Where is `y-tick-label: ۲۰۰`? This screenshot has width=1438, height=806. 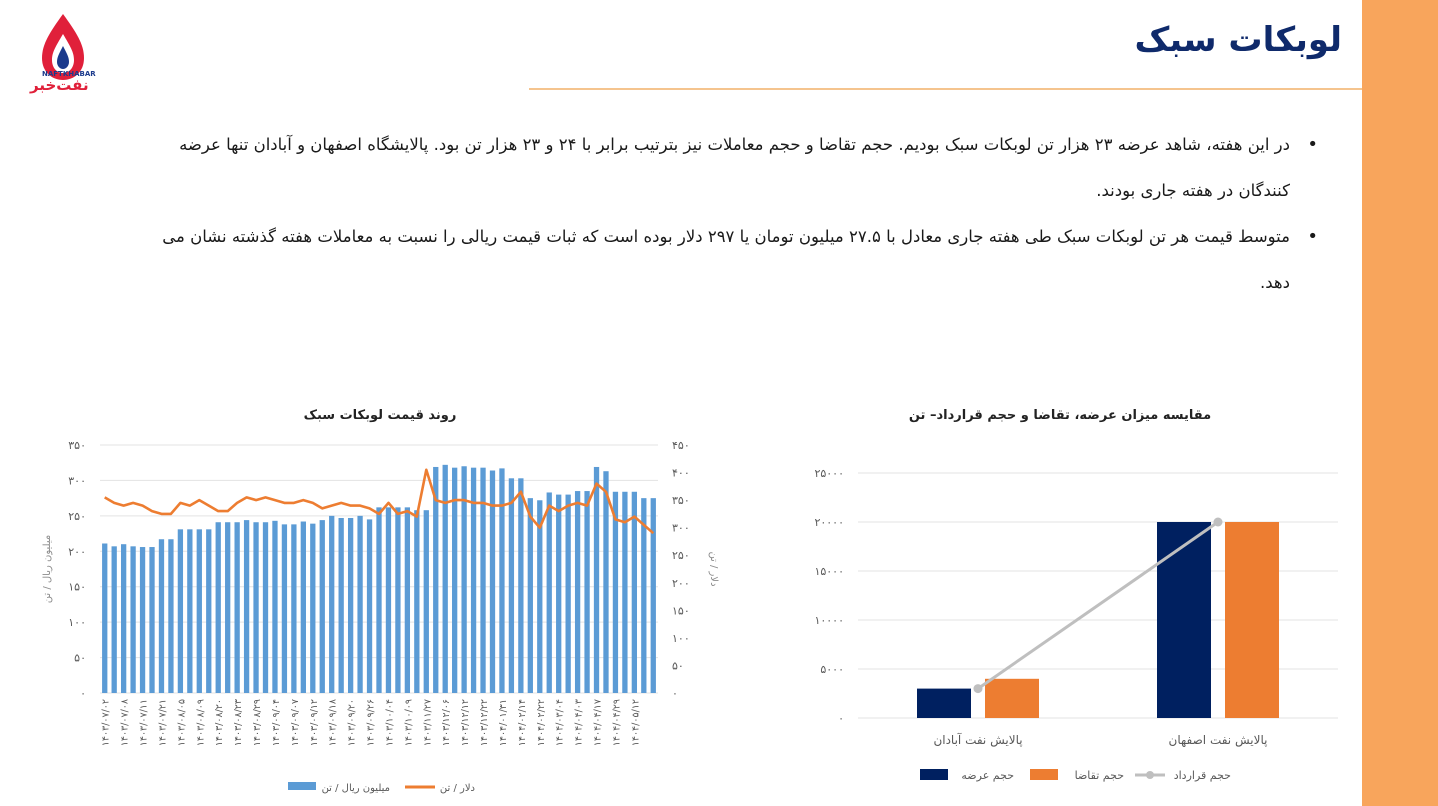
y-tick-label: ۲۰۰ is located at coordinates (77, 551).